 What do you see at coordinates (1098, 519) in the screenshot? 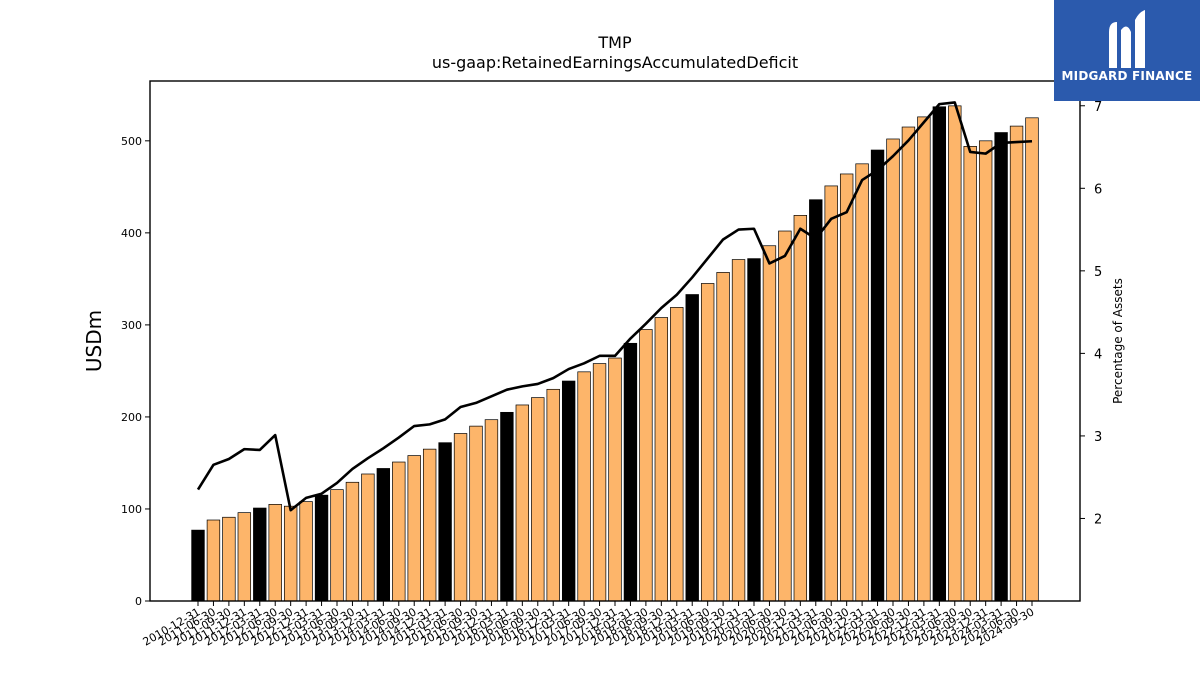
I see `y2-tick-label: 2` at bounding box center [1098, 519].